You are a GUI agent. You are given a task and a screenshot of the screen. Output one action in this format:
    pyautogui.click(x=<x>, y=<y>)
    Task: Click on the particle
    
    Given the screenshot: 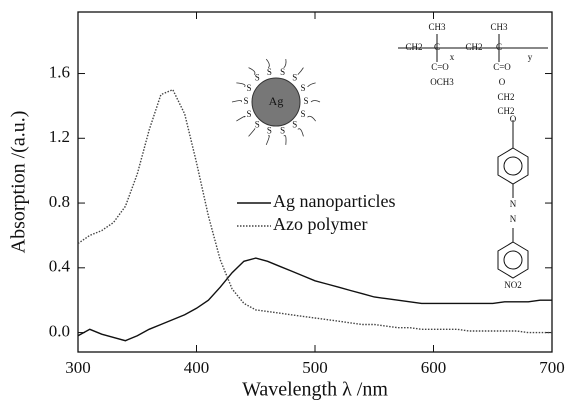 What is the action you would take?
    pyautogui.click(x=276, y=102)
    